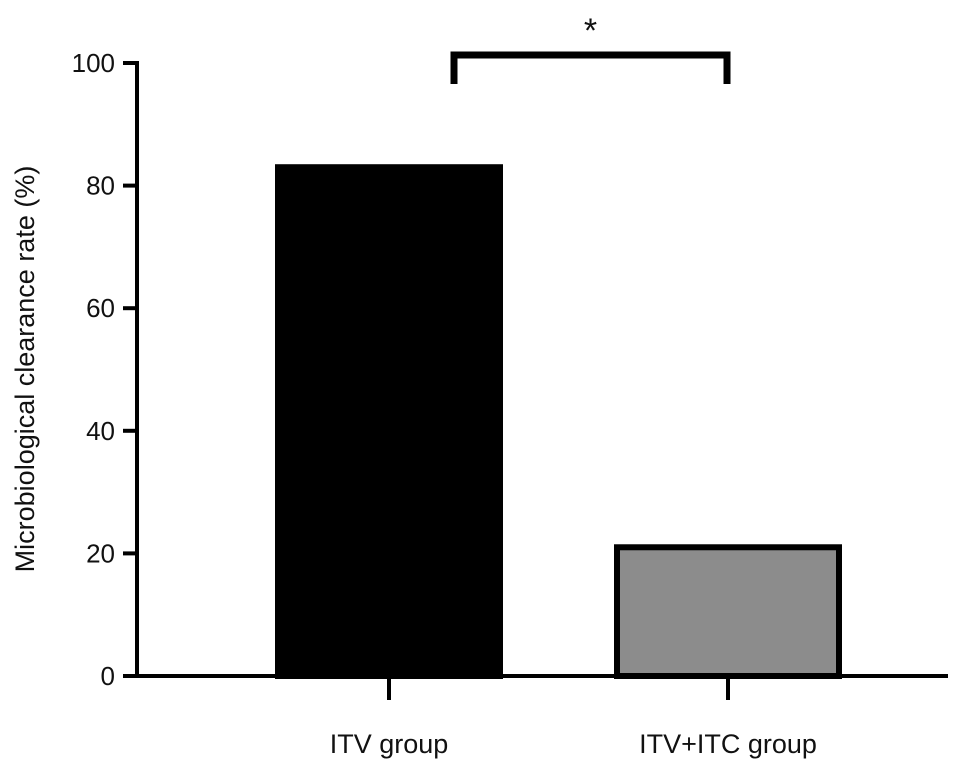 This screenshot has width=969, height=771. What do you see at coordinates (100, 186) in the screenshot?
I see `y-tick-label: 80` at bounding box center [100, 186].